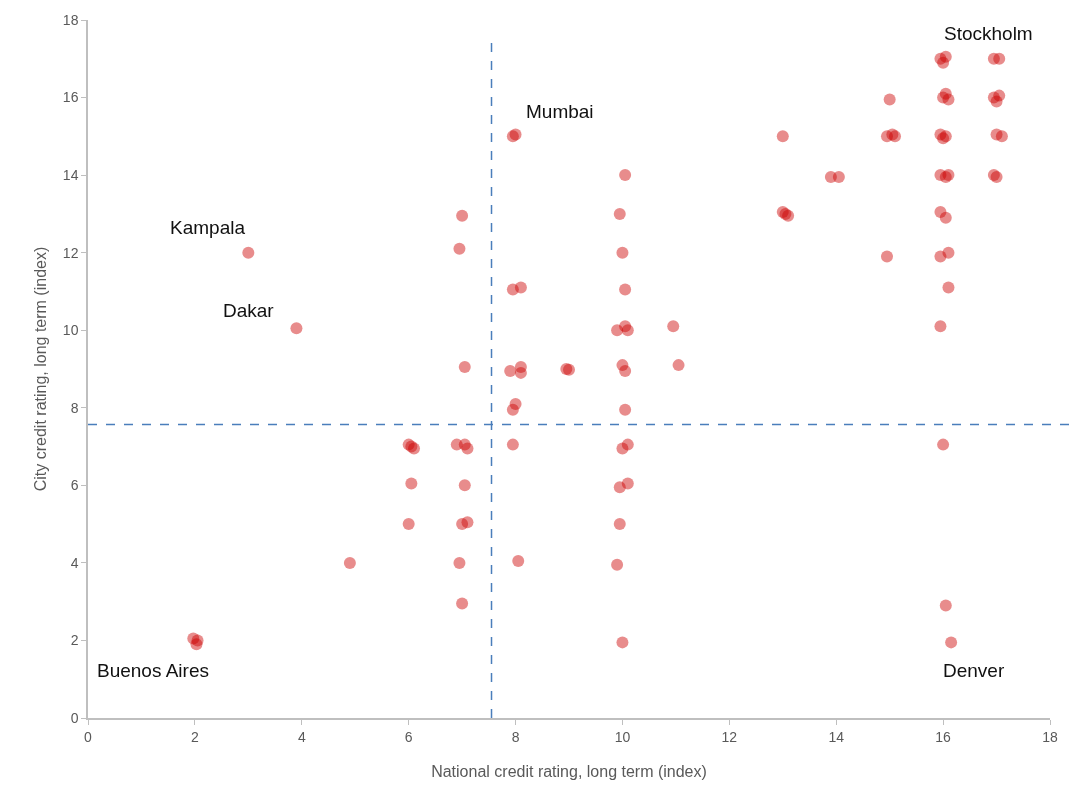 This screenshot has height=796, width=1071. What do you see at coordinates (1050, 736) in the screenshot?
I see `x-tick-label: 18` at bounding box center [1050, 736].